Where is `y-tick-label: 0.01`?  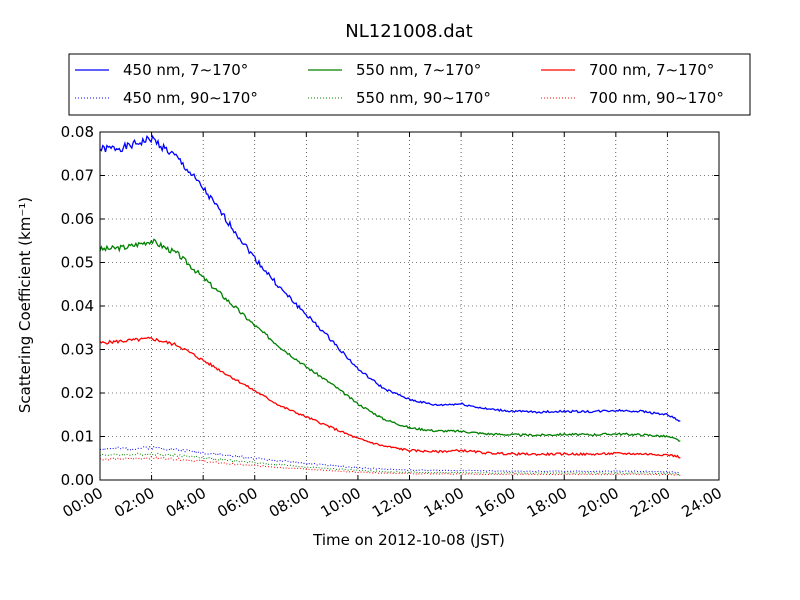
y-tick-label: 0.01 is located at coordinates (77, 437).